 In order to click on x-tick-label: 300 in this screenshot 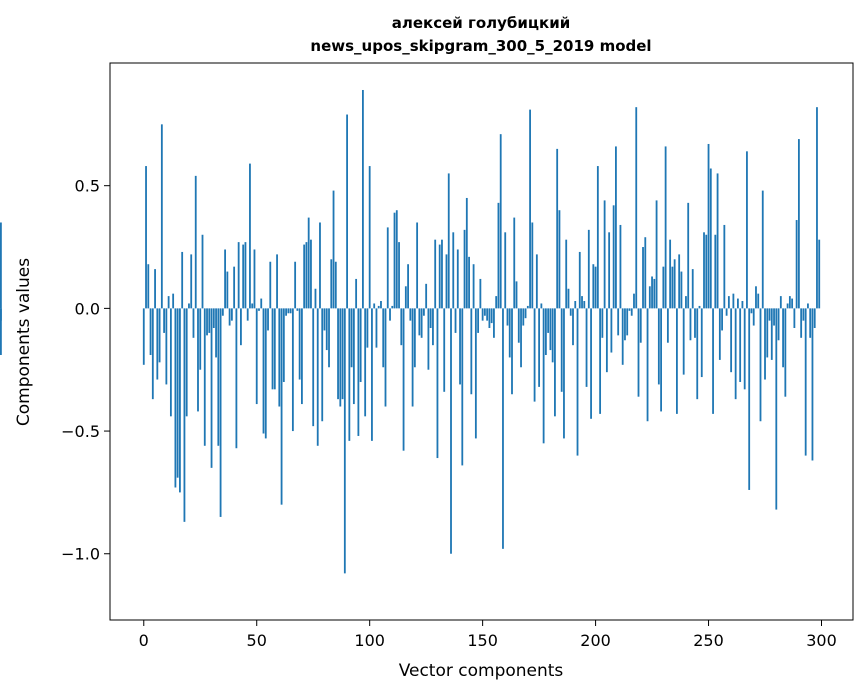, I will do `click(821, 640)`.